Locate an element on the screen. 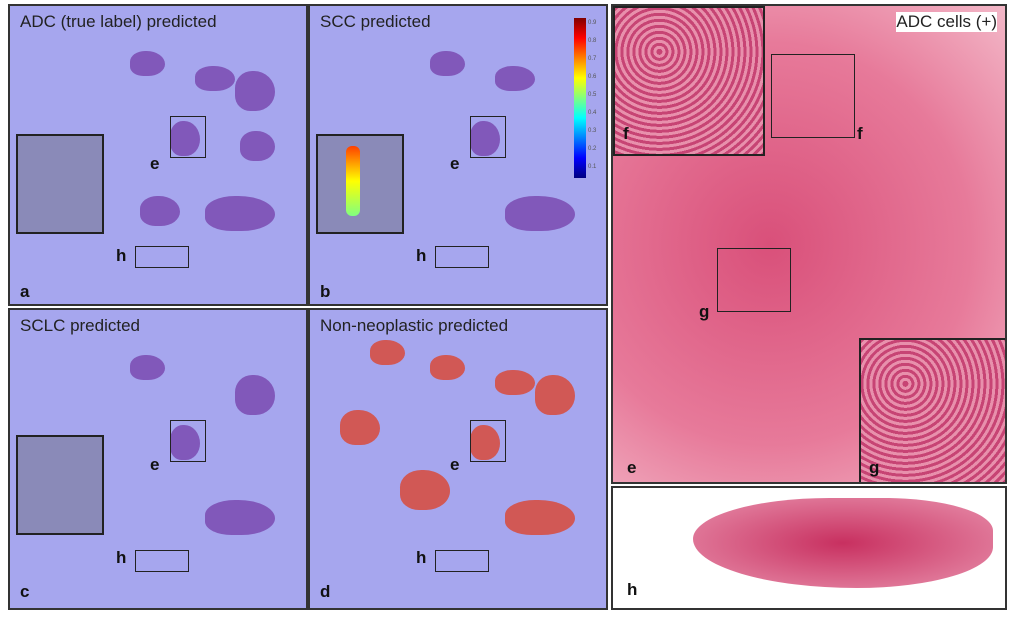 This screenshot has height=619, width=1024. colorbar-tick: 0.8 is located at coordinates (592, 41).